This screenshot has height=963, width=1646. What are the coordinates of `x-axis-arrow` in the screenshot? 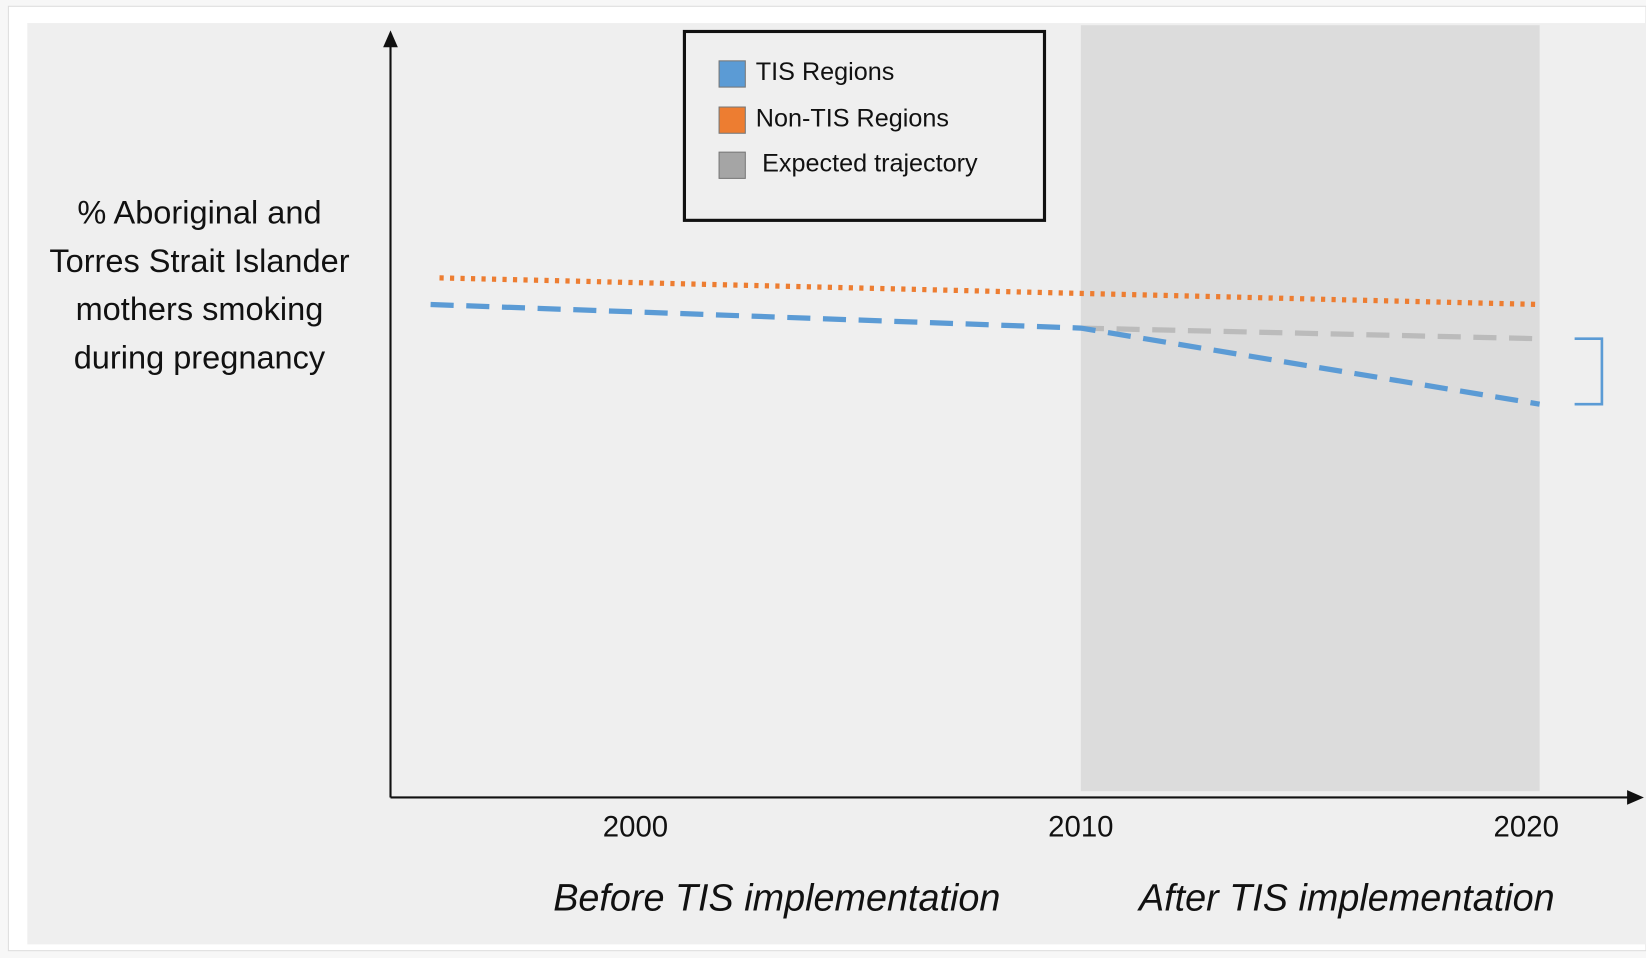 It's located at (1635, 797).